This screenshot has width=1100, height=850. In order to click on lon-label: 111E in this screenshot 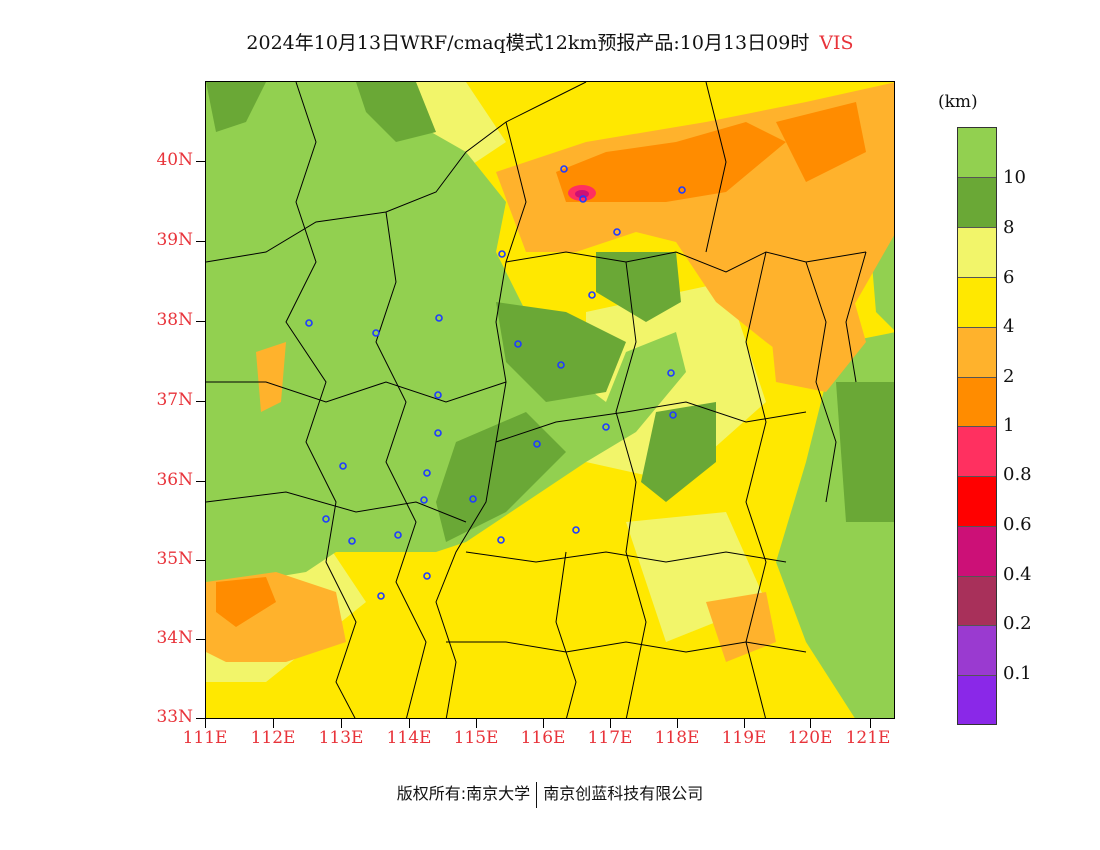, I will do `click(205, 738)`.